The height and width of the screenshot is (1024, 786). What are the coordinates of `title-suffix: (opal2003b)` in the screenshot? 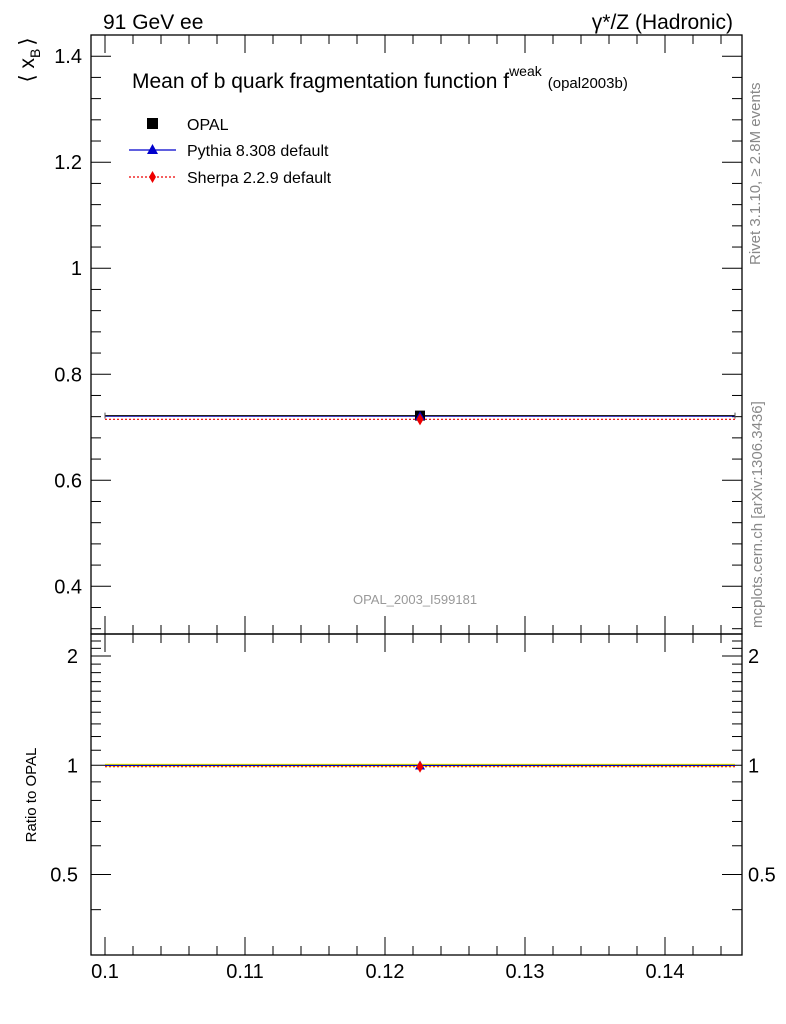 It's located at (588, 83).